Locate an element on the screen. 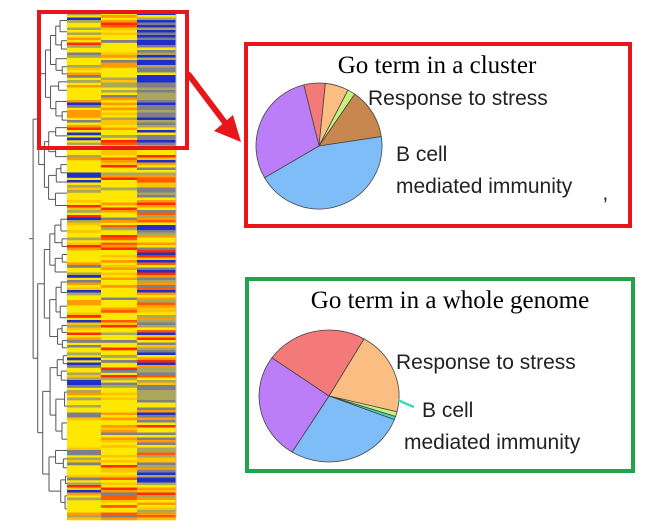 The image size is (667, 529). cluster-highlight-box is located at coordinates (113, 80).